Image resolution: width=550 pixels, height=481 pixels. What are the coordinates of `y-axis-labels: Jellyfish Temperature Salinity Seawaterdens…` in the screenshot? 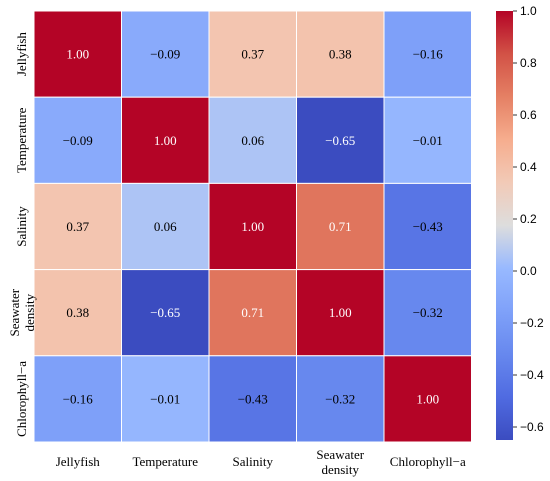 It's located at (22, 234).